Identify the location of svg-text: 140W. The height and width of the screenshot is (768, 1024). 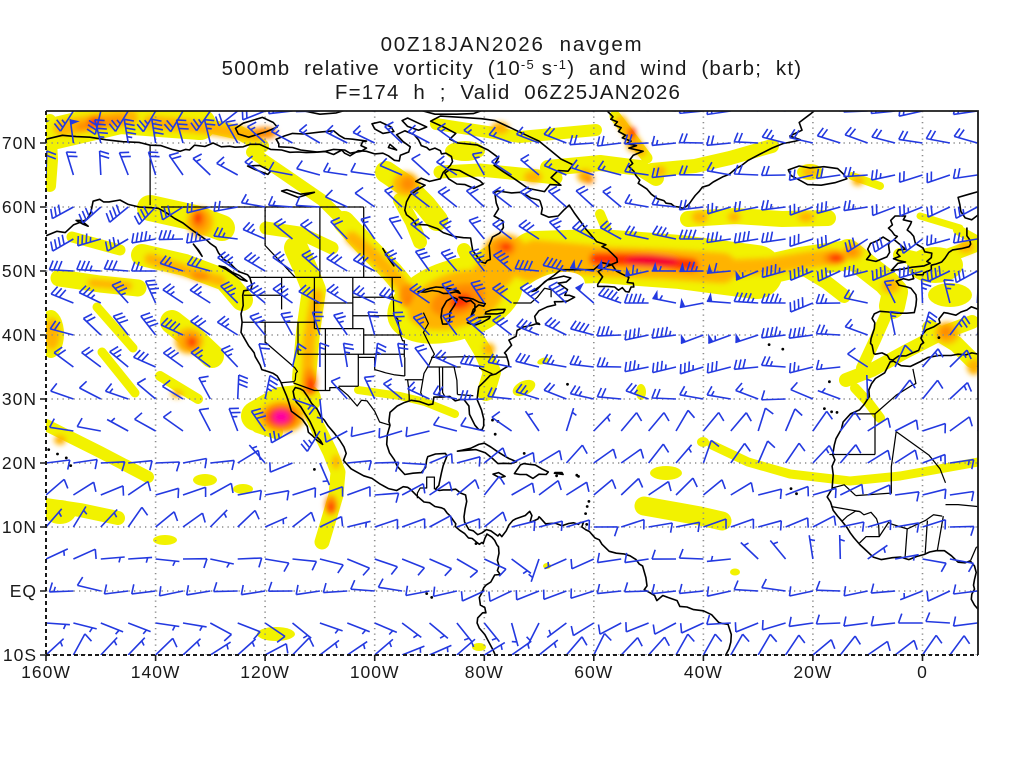
(156, 672).